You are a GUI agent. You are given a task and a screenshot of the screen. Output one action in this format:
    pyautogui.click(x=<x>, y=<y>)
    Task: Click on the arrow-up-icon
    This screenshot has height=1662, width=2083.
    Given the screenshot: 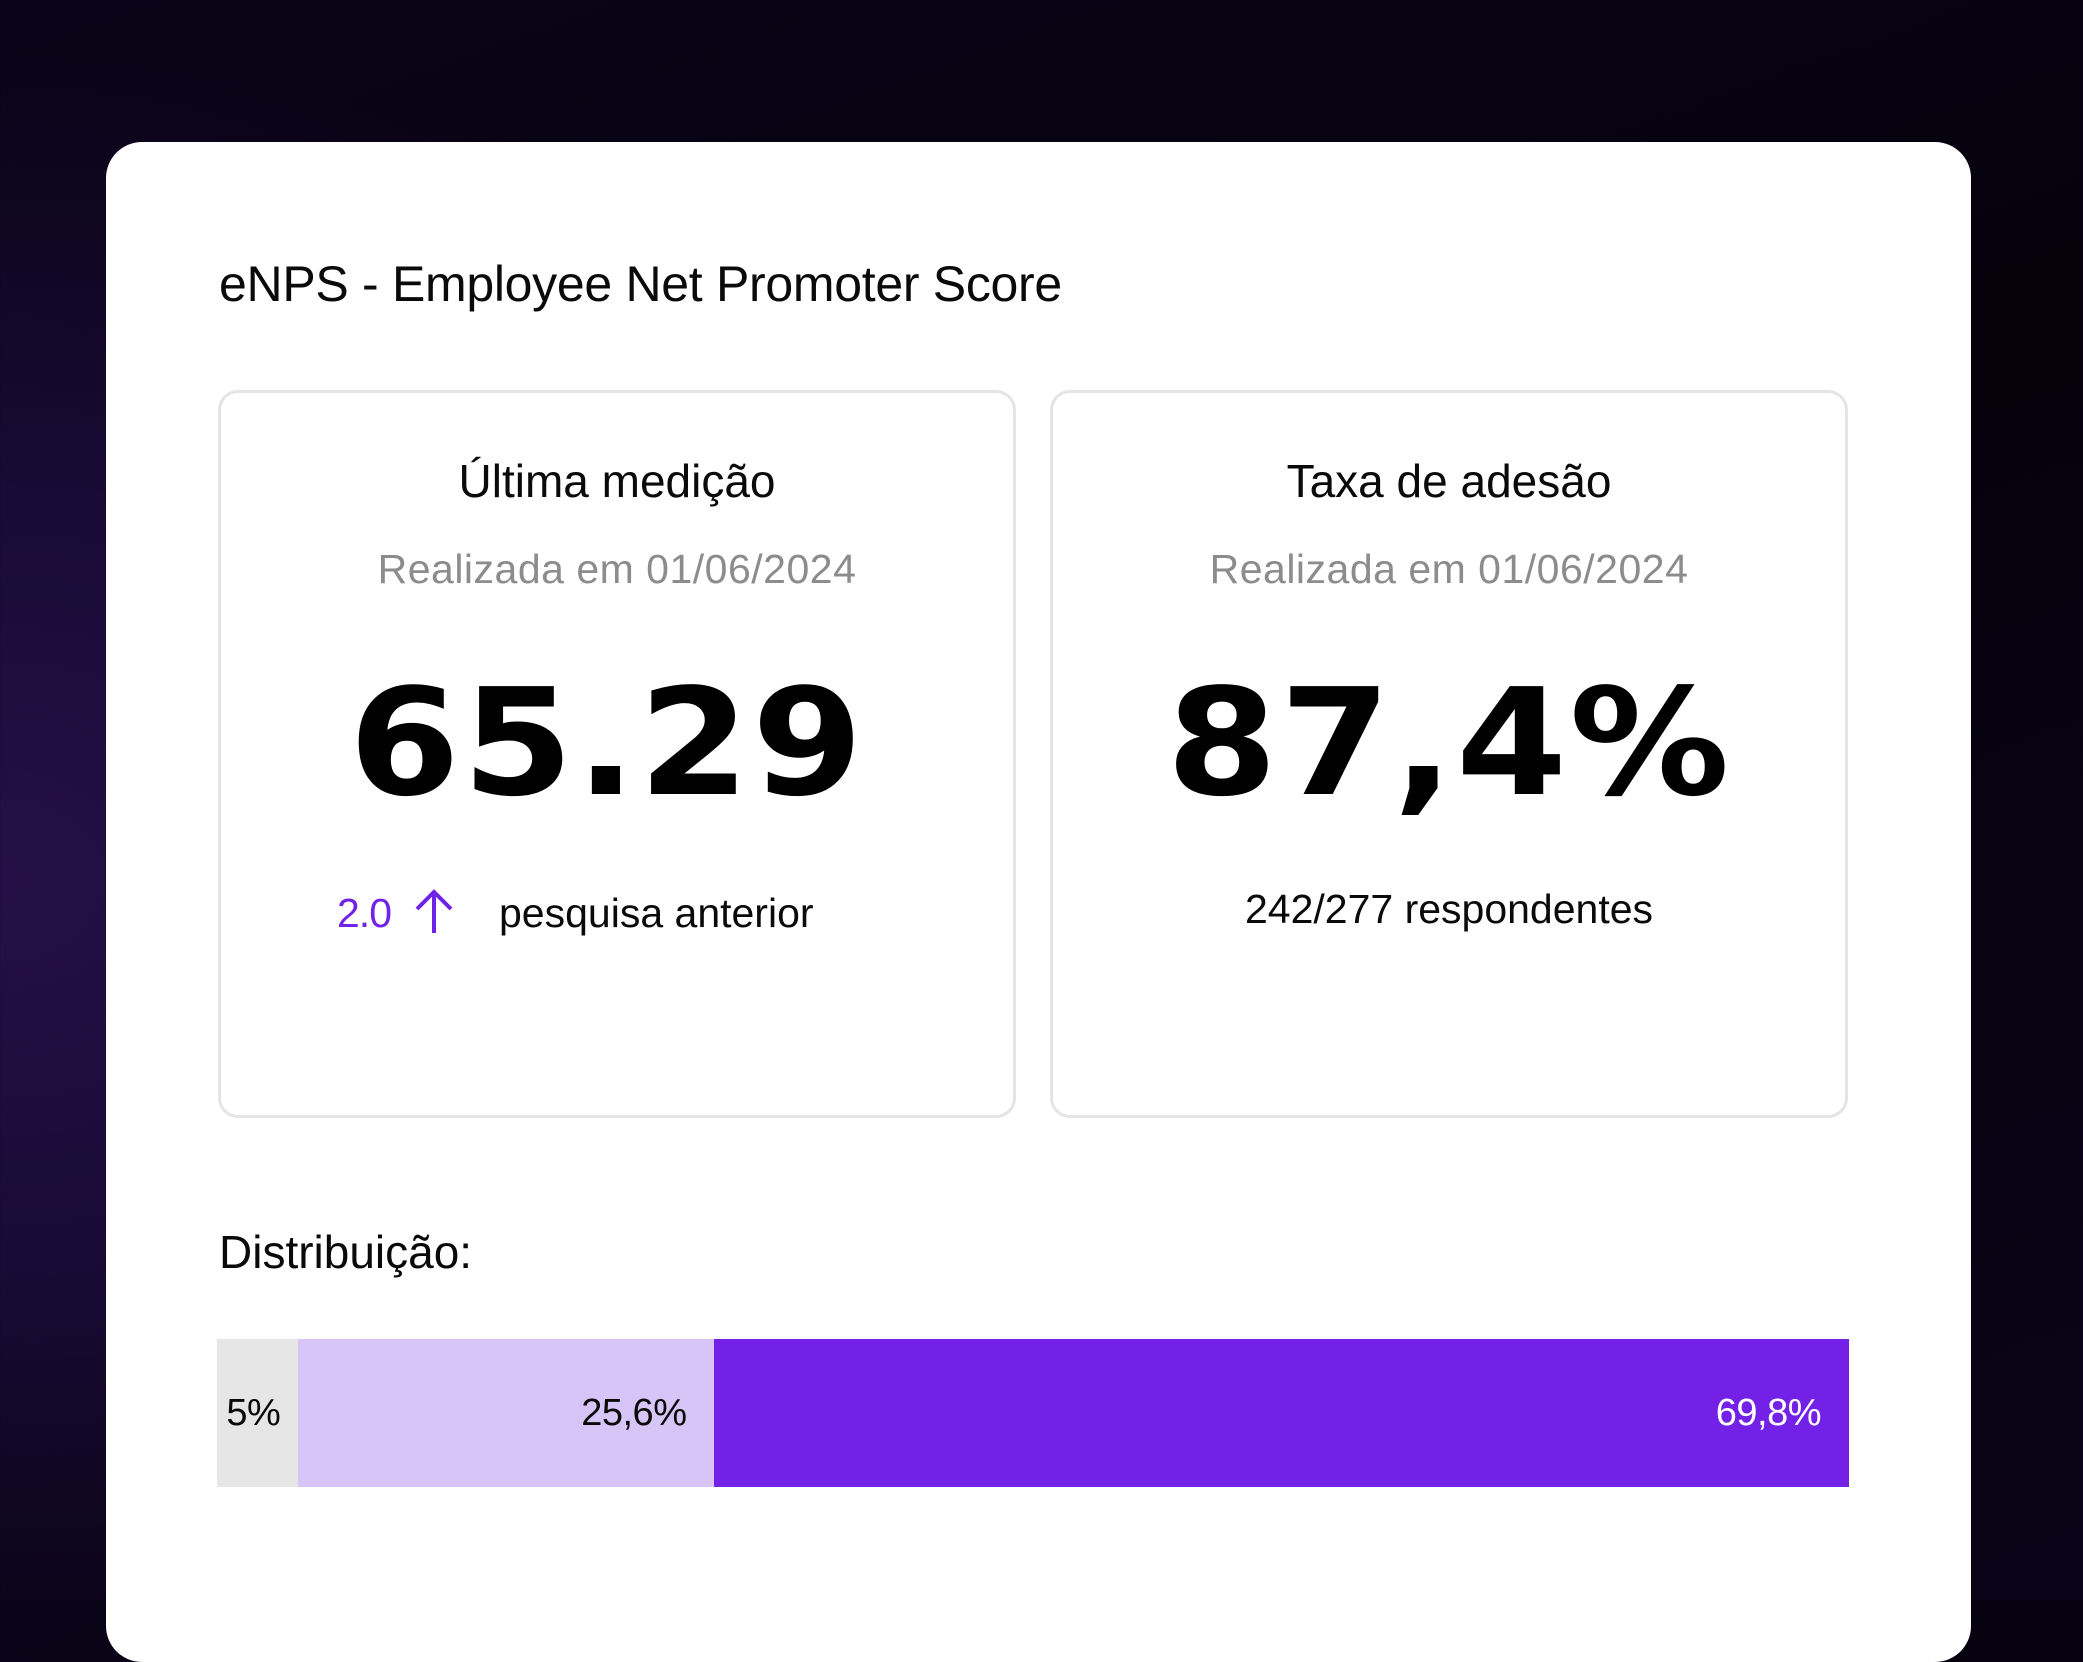 What is the action you would take?
    pyautogui.click(x=434, y=911)
    